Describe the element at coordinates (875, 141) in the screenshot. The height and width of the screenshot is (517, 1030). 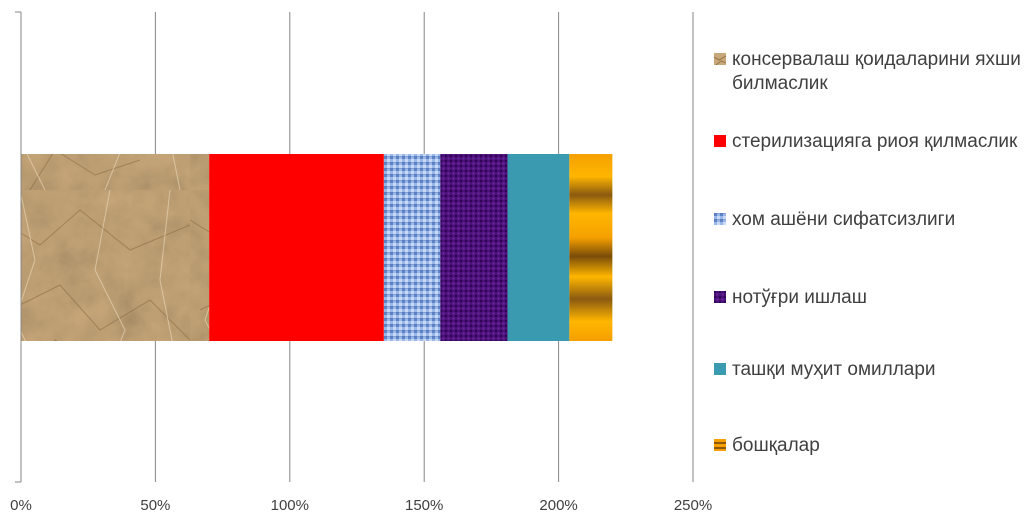
I see `legend-label: стерилизацияга риоя қилмаслик` at that location.